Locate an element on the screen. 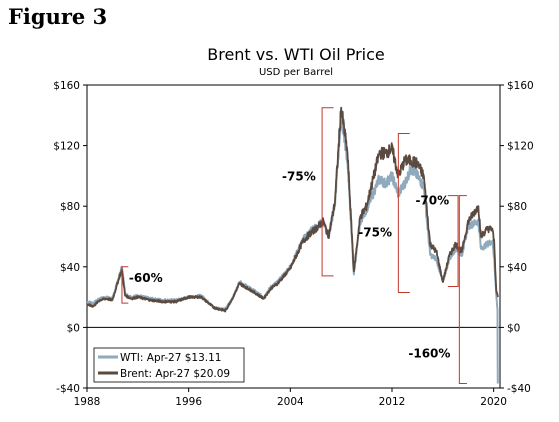 Image resolution: width=559 pixels, height=422 pixels. drawdown-label: -70% is located at coordinates (432, 201).